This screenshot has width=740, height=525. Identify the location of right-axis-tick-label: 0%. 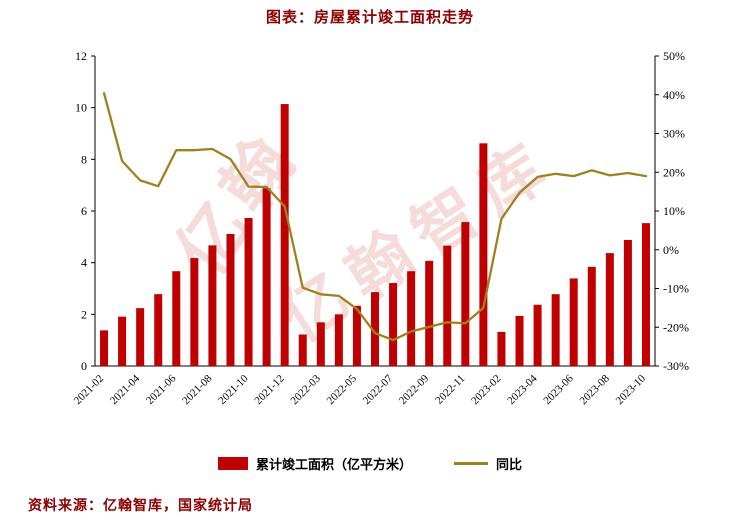
(671, 250).